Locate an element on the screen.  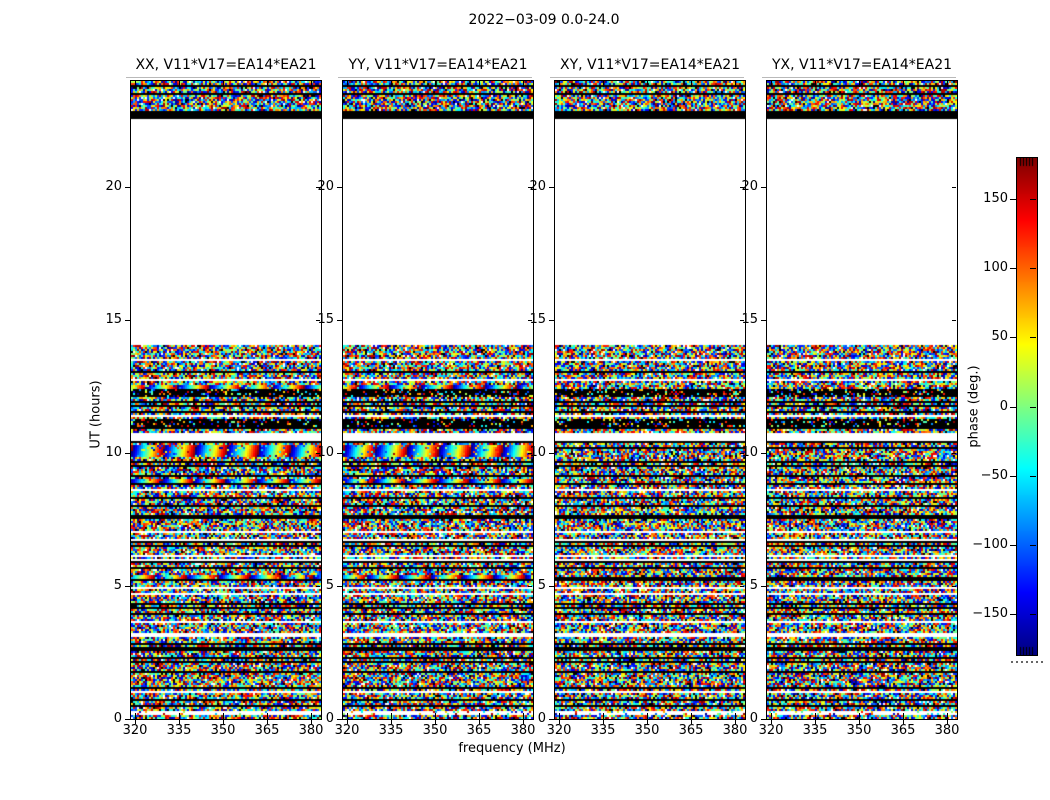
panel-title-xy: XY, V11*V17=EA14*EA21 is located at coordinates (650, 65).